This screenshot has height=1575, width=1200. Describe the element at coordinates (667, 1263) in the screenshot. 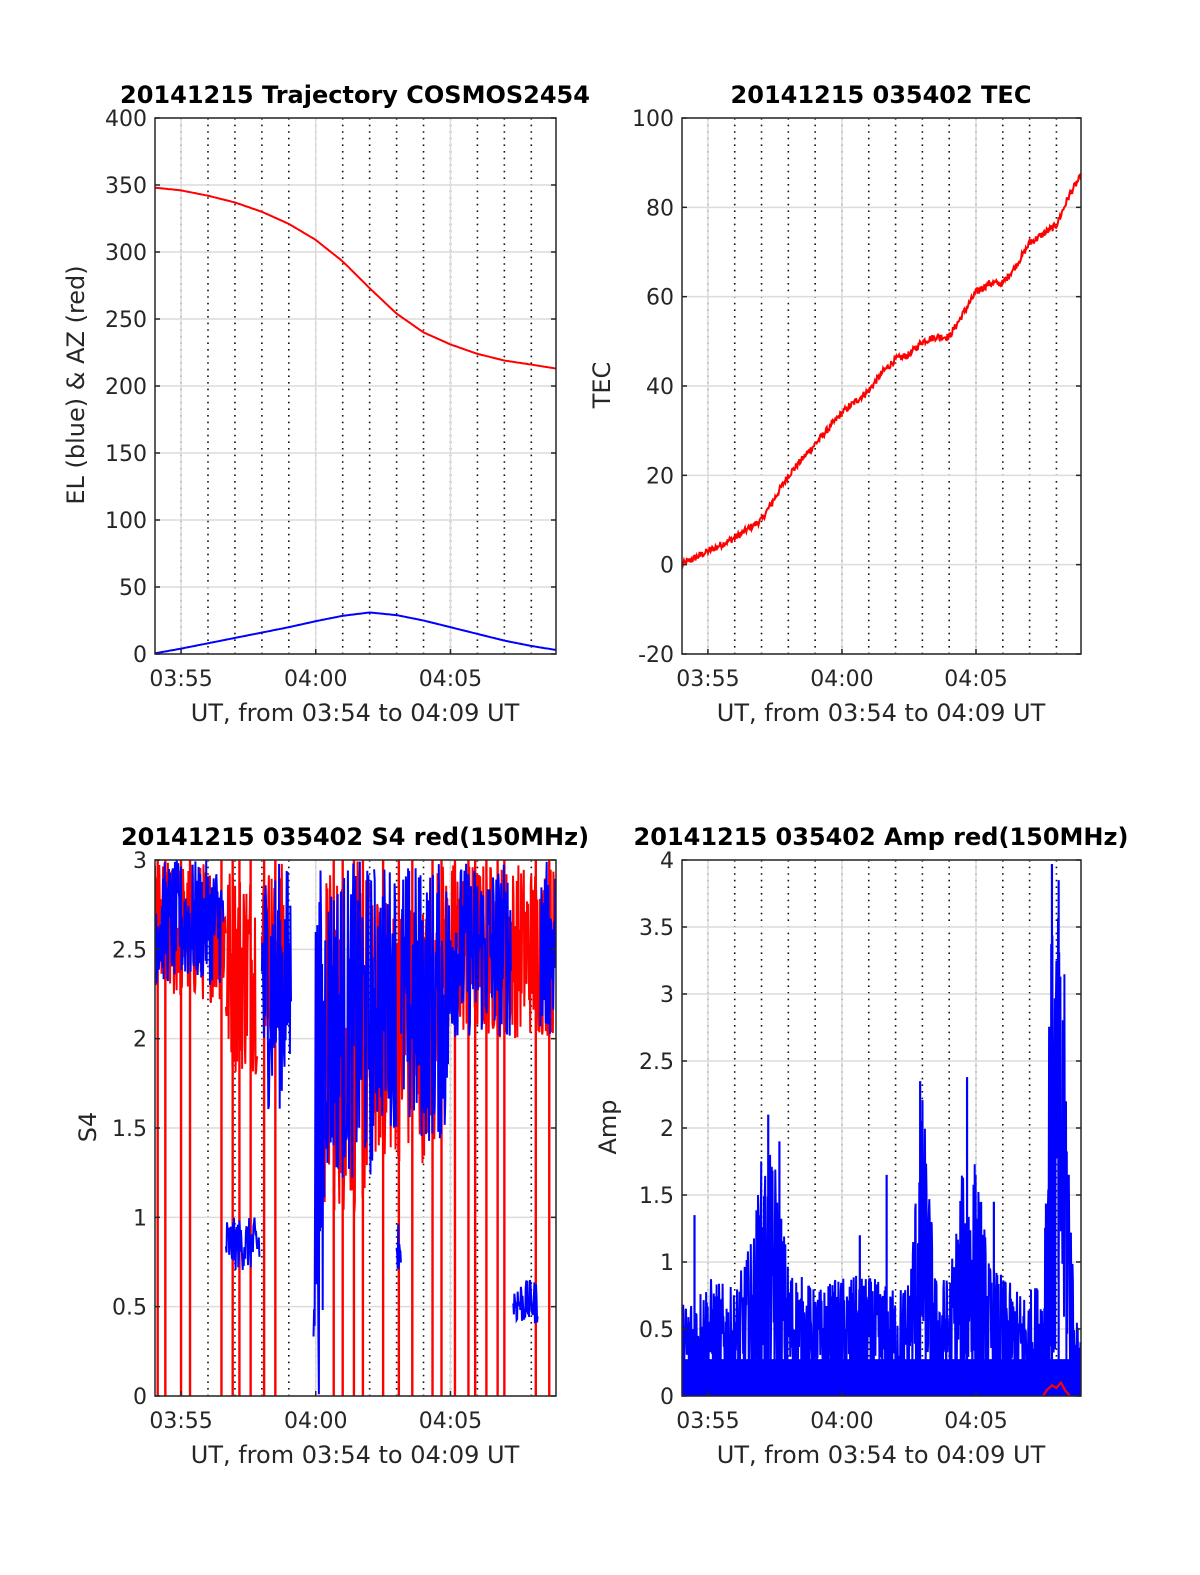

I see `amp-ytick-label: 1` at that location.